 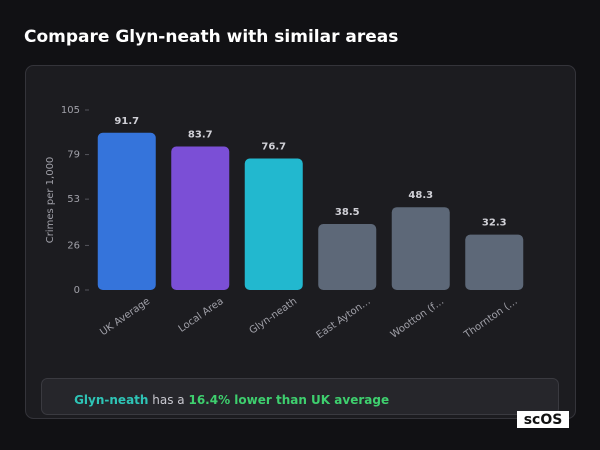 What do you see at coordinates (77, 290) in the screenshot?
I see `y-tick-label: 0` at bounding box center [77, 290].